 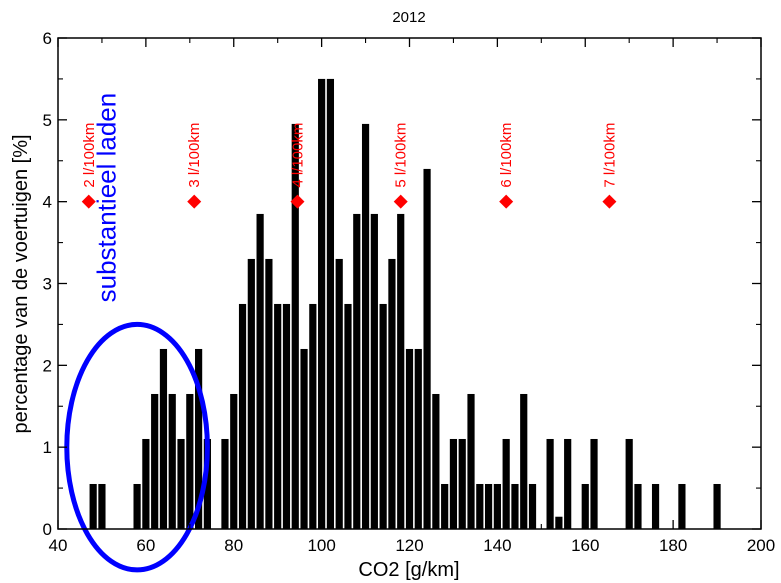 What do you see at coordinates (89, 155) in the screenshot?
I see `fuel-marker-label: 2 l/100km` at bounding box center [89, 155].